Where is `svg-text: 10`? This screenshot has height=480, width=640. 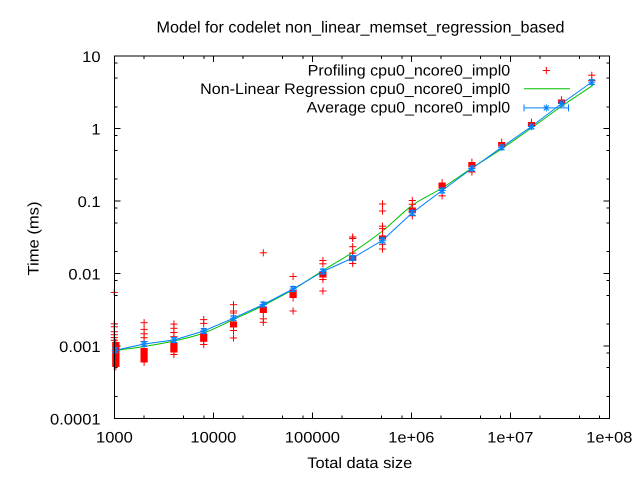
svg-text: 10 is located at coordinates (91, 57).